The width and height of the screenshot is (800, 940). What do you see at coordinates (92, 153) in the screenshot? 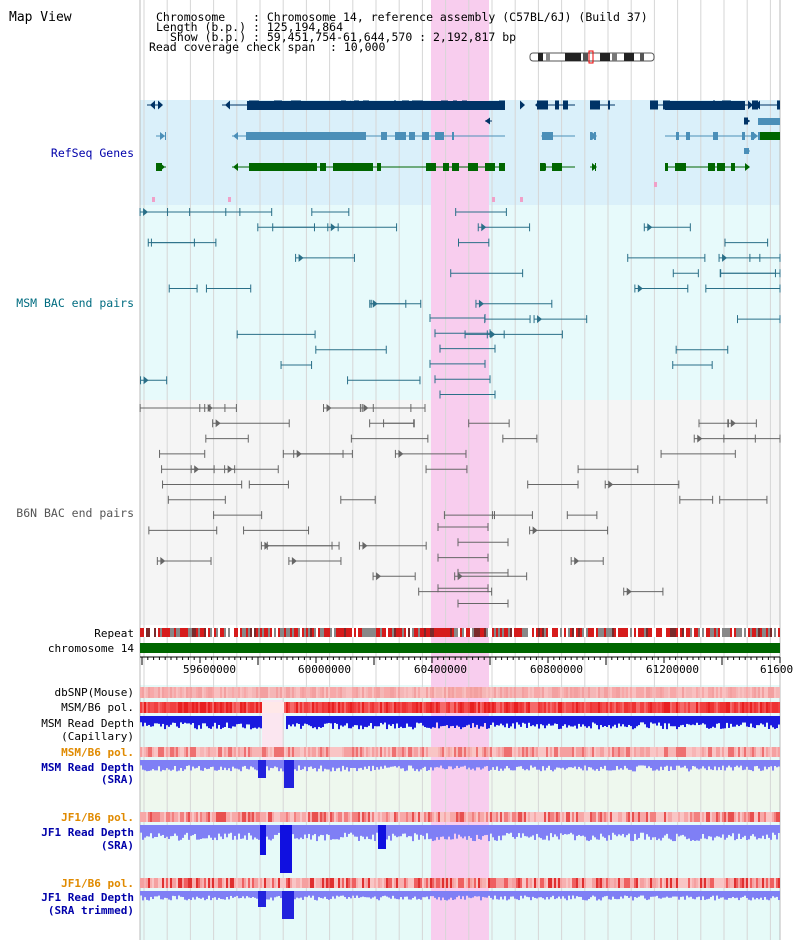
I see `track-label-refseq: RefSeq Genes` at bounding box center [92, 153].